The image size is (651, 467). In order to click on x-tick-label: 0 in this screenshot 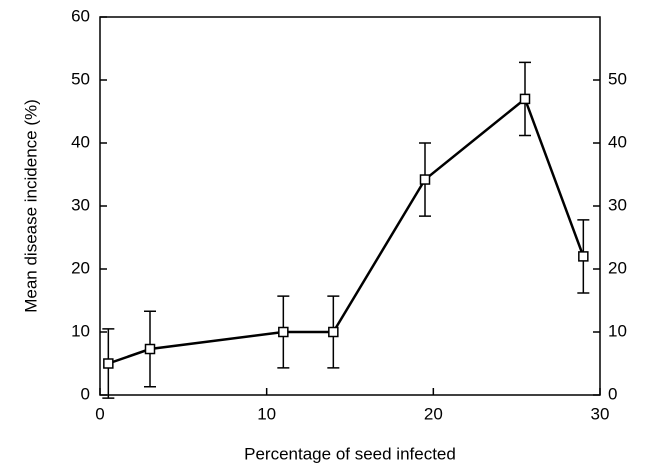, I will do `click(99, 413)`.